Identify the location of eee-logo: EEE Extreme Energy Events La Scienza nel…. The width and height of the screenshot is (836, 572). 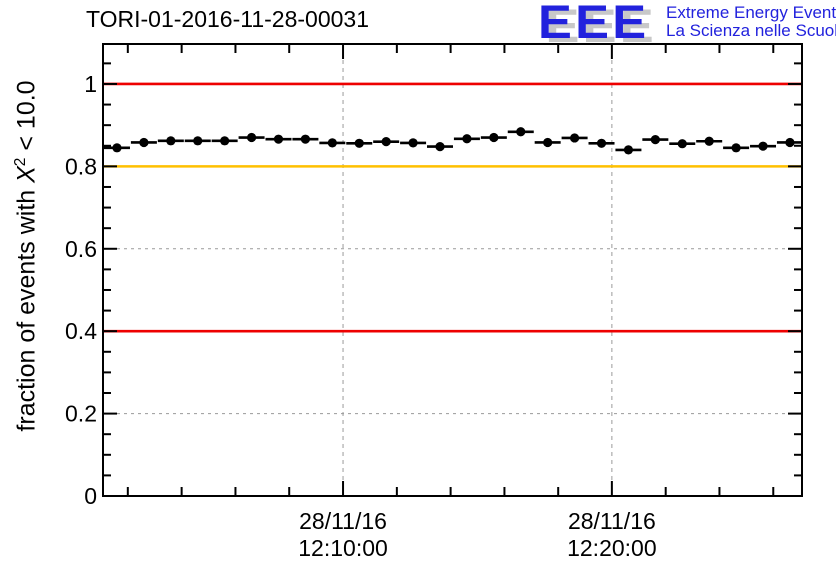
(686, 24).